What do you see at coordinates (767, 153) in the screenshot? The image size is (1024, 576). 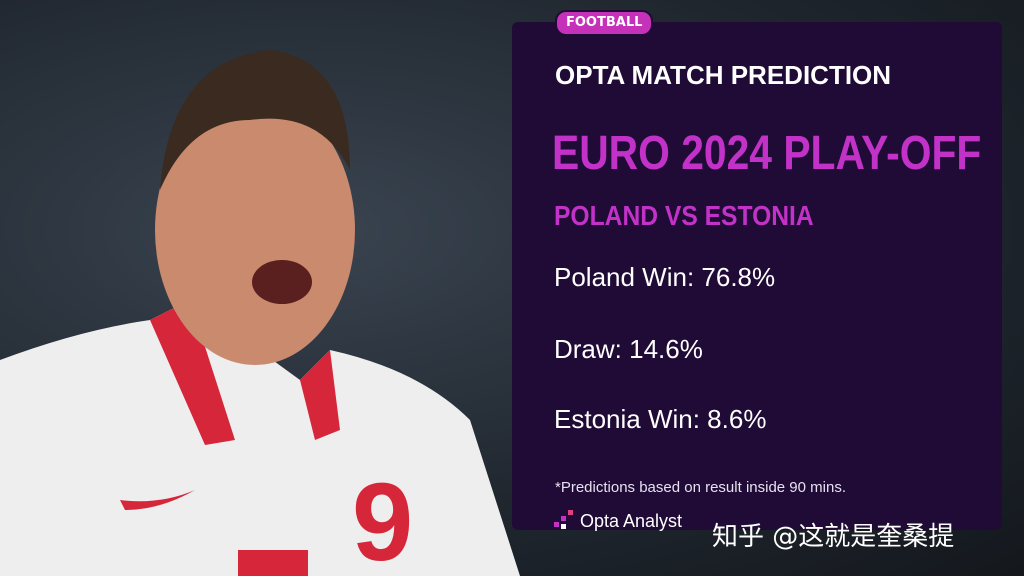 I see `heading: EURO 2024 PLAY-OFF` at bounding box center [767, 153].